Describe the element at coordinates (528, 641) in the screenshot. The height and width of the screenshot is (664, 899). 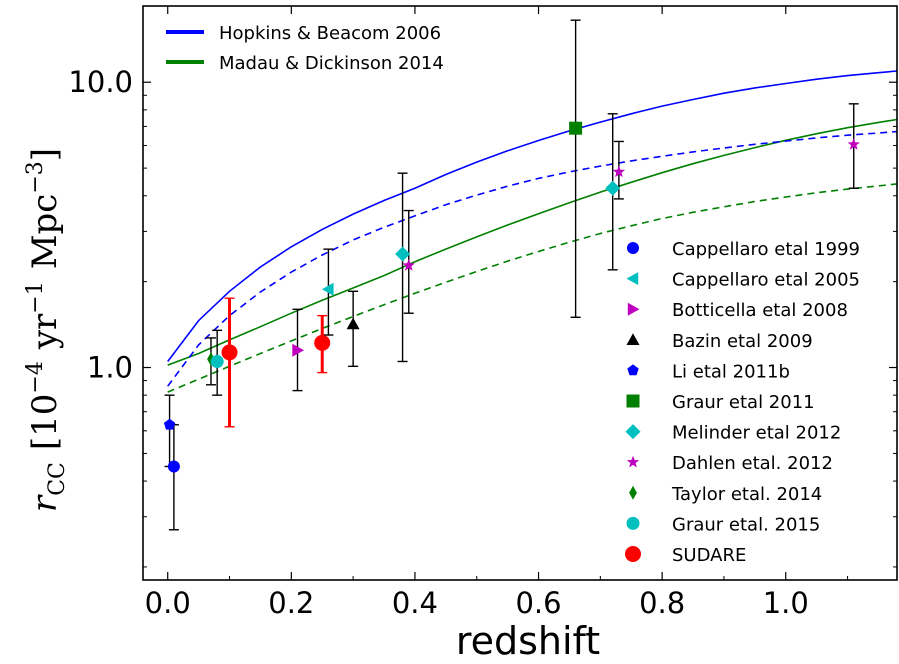
I see `x-axis-label: redshift` at that location.